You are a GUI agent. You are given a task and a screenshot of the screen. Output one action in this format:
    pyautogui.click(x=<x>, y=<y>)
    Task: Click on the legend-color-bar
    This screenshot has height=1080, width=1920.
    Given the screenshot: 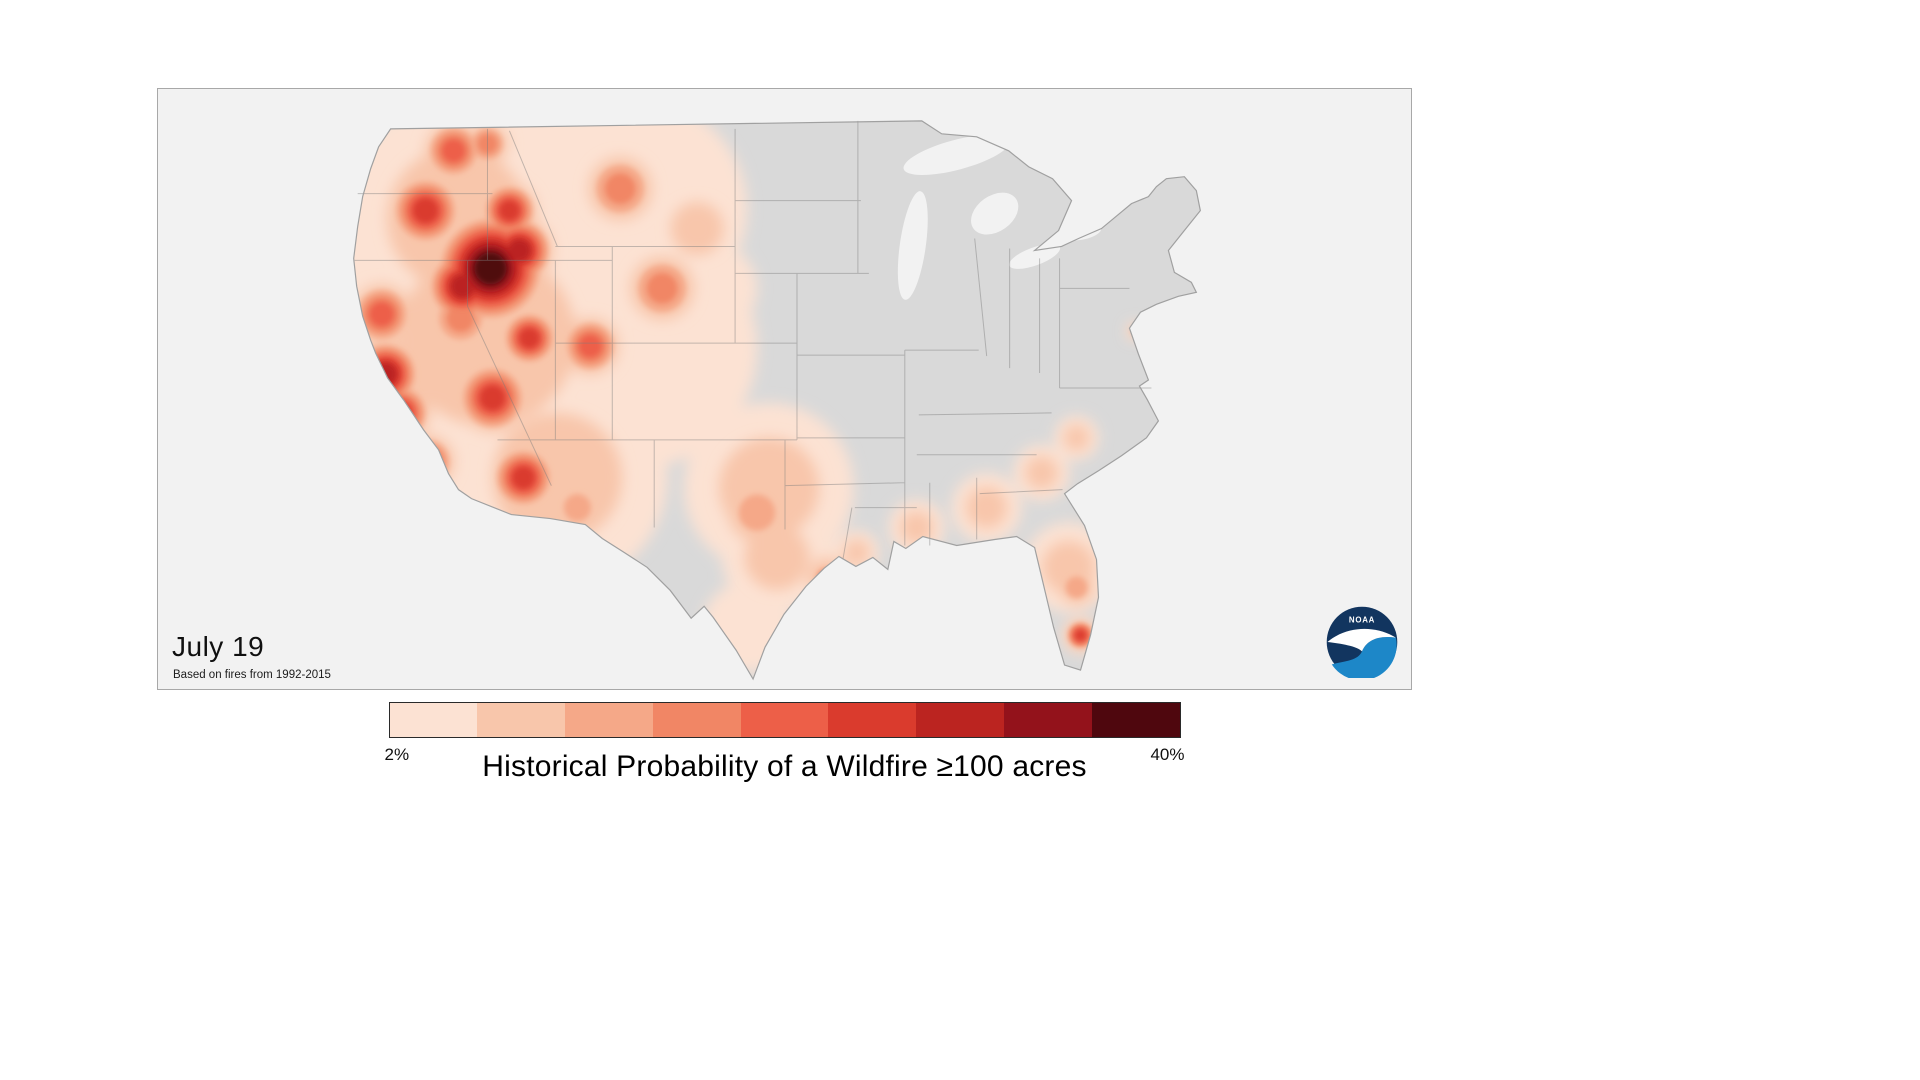 What is the action you would take?
    pyautogui.click(x=784, y=720)
    